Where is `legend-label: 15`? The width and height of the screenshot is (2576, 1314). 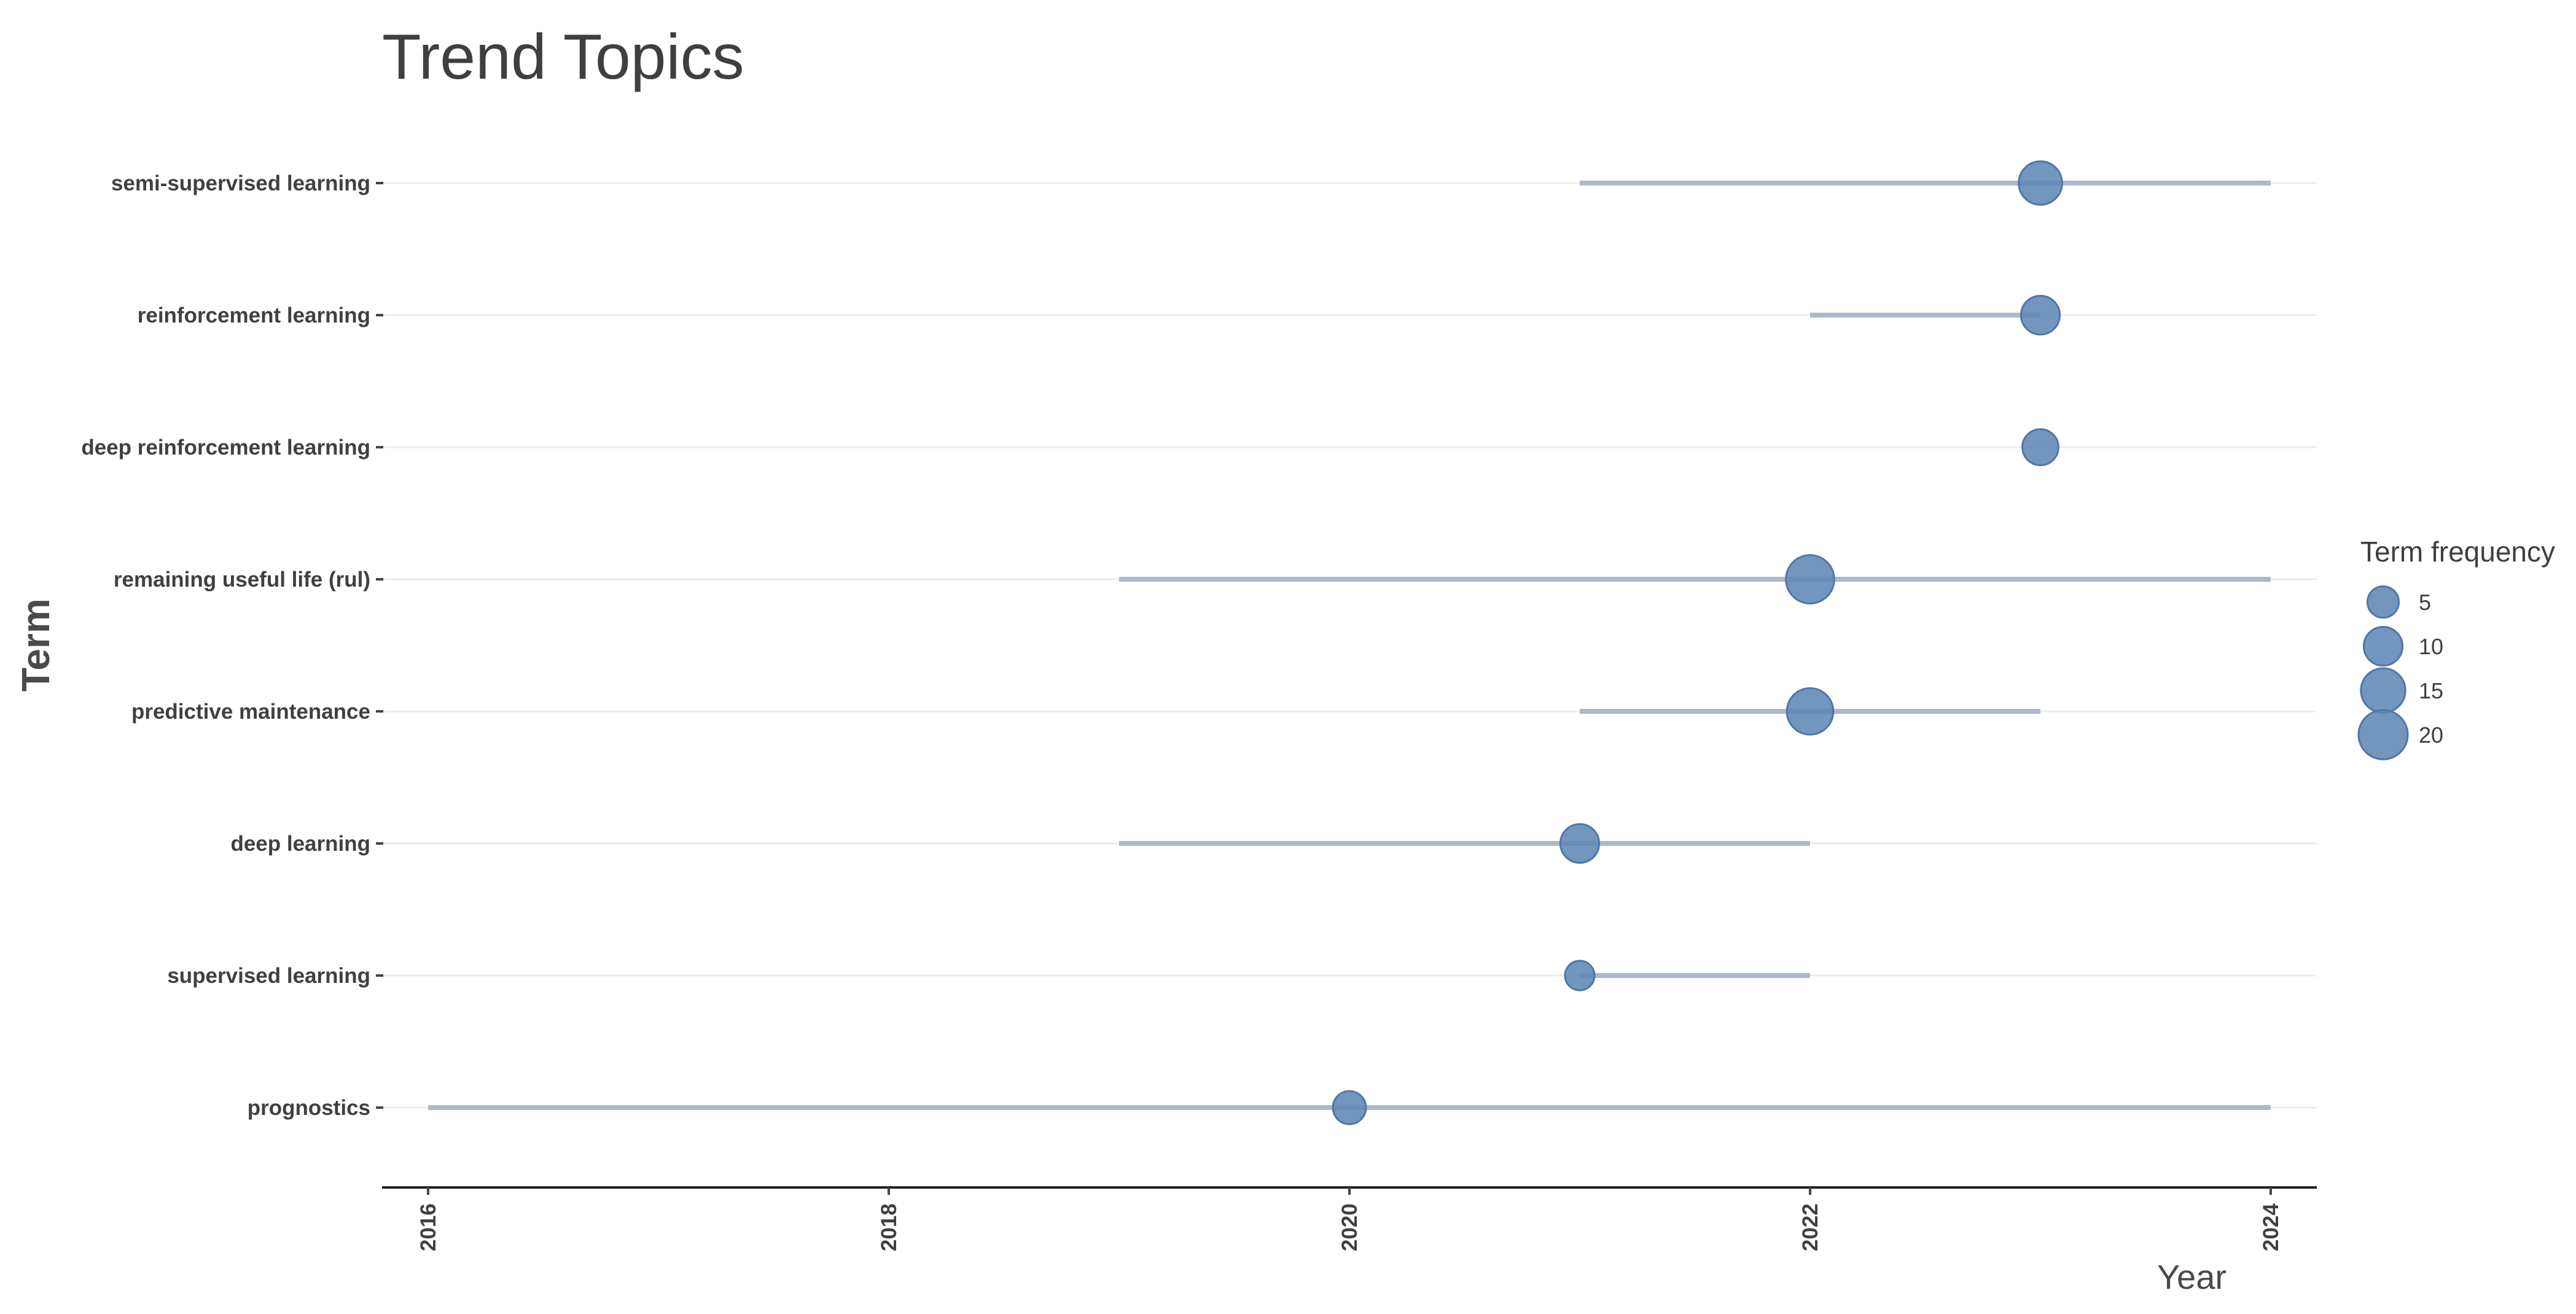
legend-label: 15 is located at coordinates (2431, 690).